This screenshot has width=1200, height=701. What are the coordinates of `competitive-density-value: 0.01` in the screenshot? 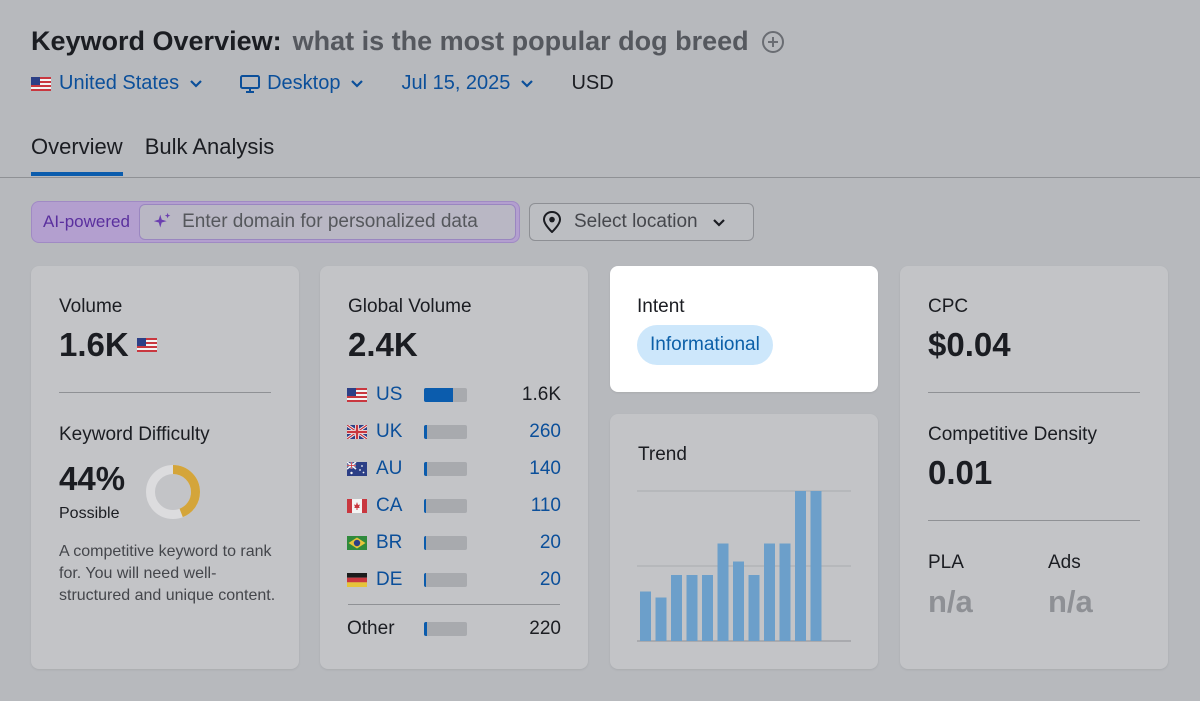 It's located at (960, 472).